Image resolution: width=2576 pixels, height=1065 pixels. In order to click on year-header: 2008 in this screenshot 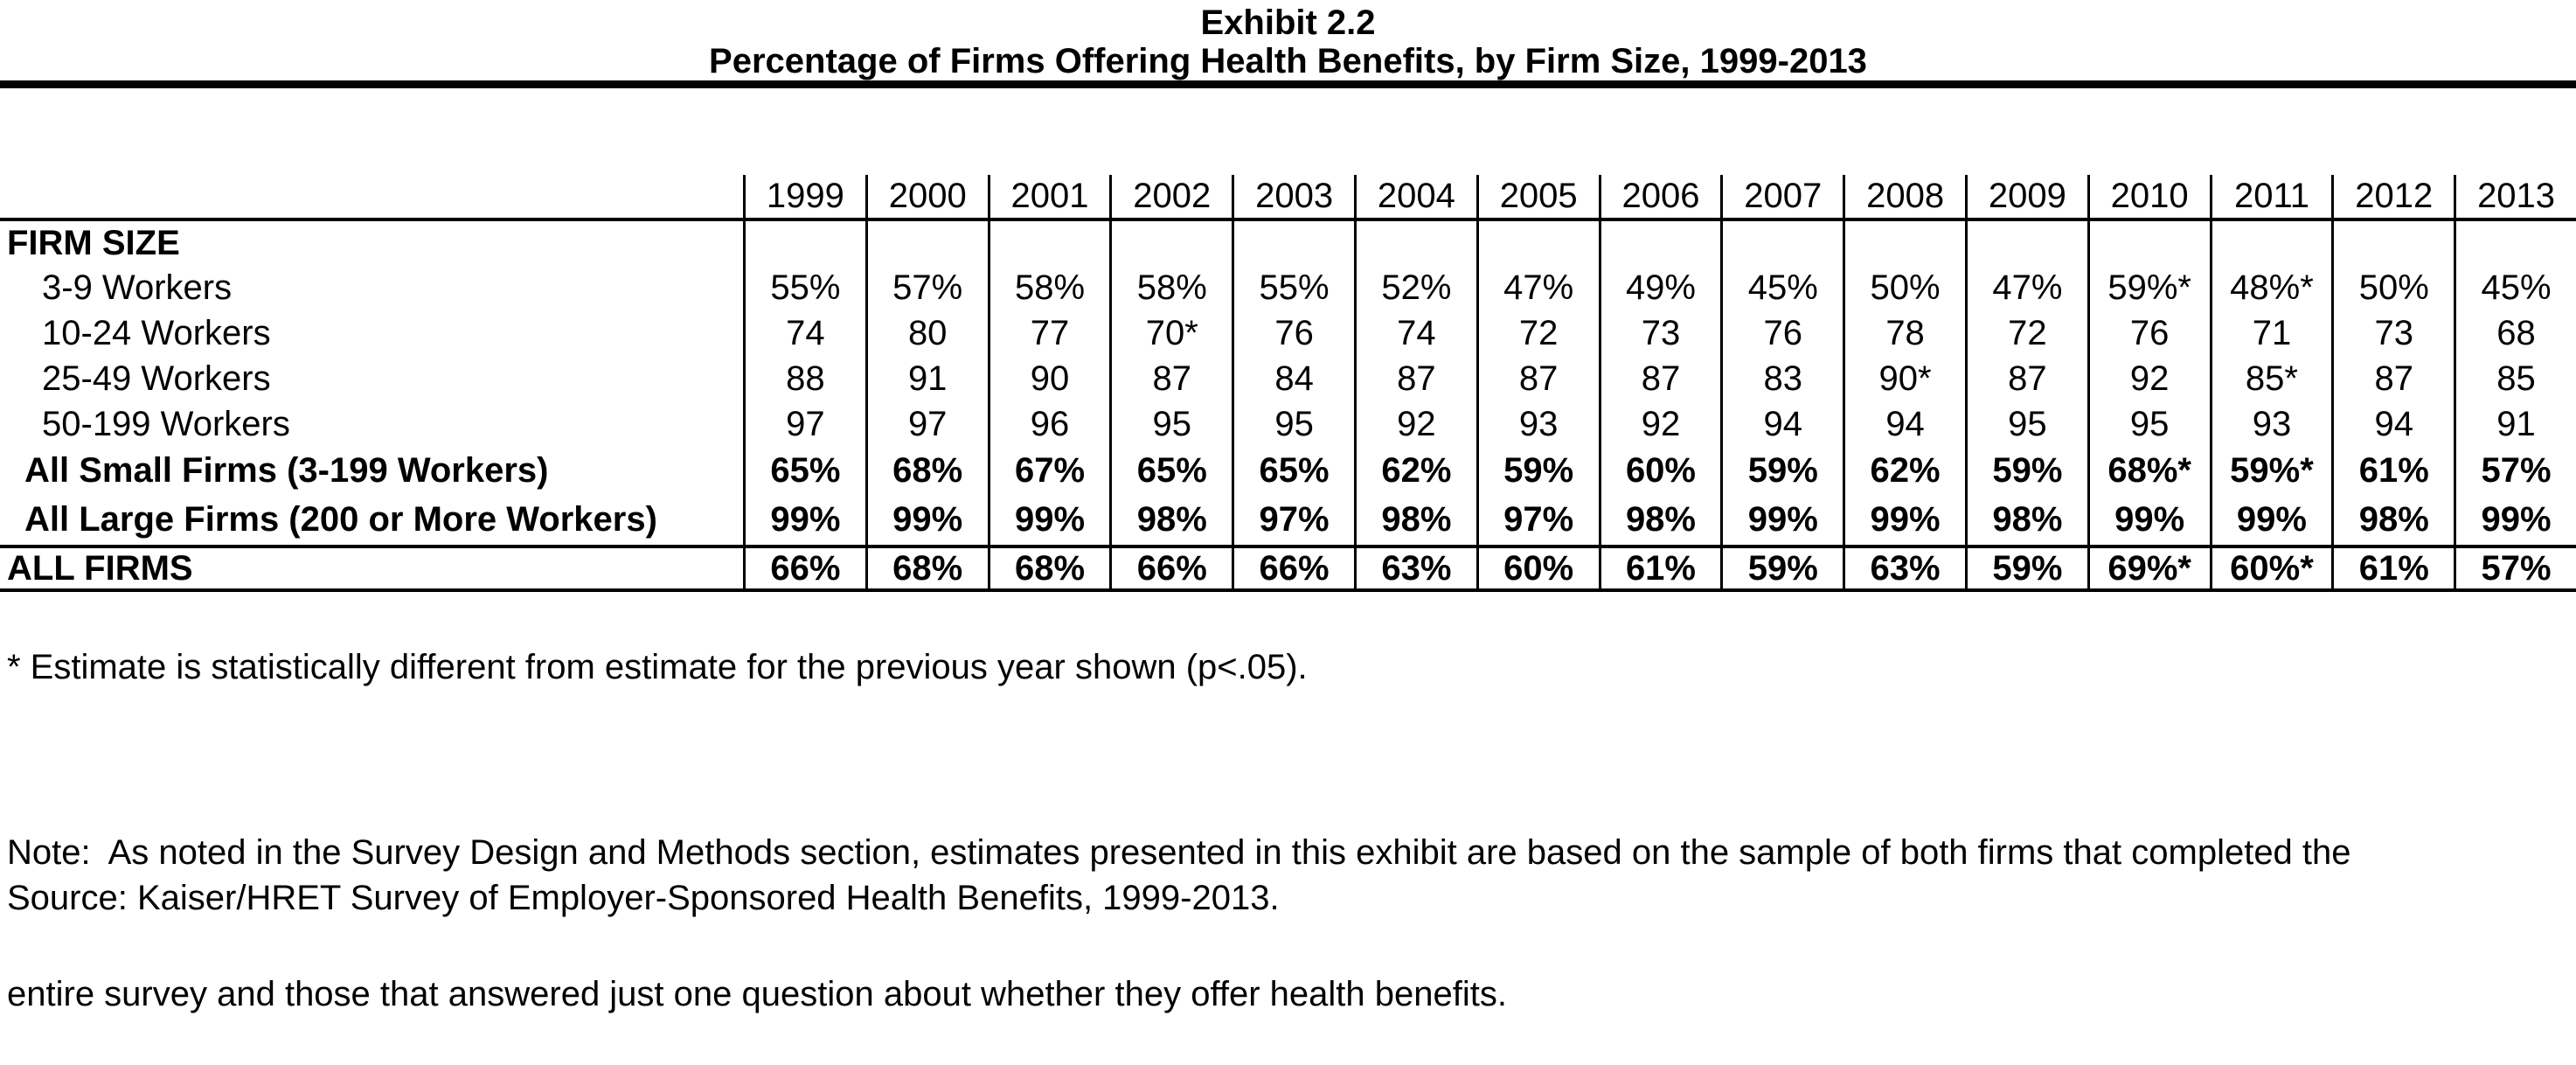, I will do `click(1907, 196)`.